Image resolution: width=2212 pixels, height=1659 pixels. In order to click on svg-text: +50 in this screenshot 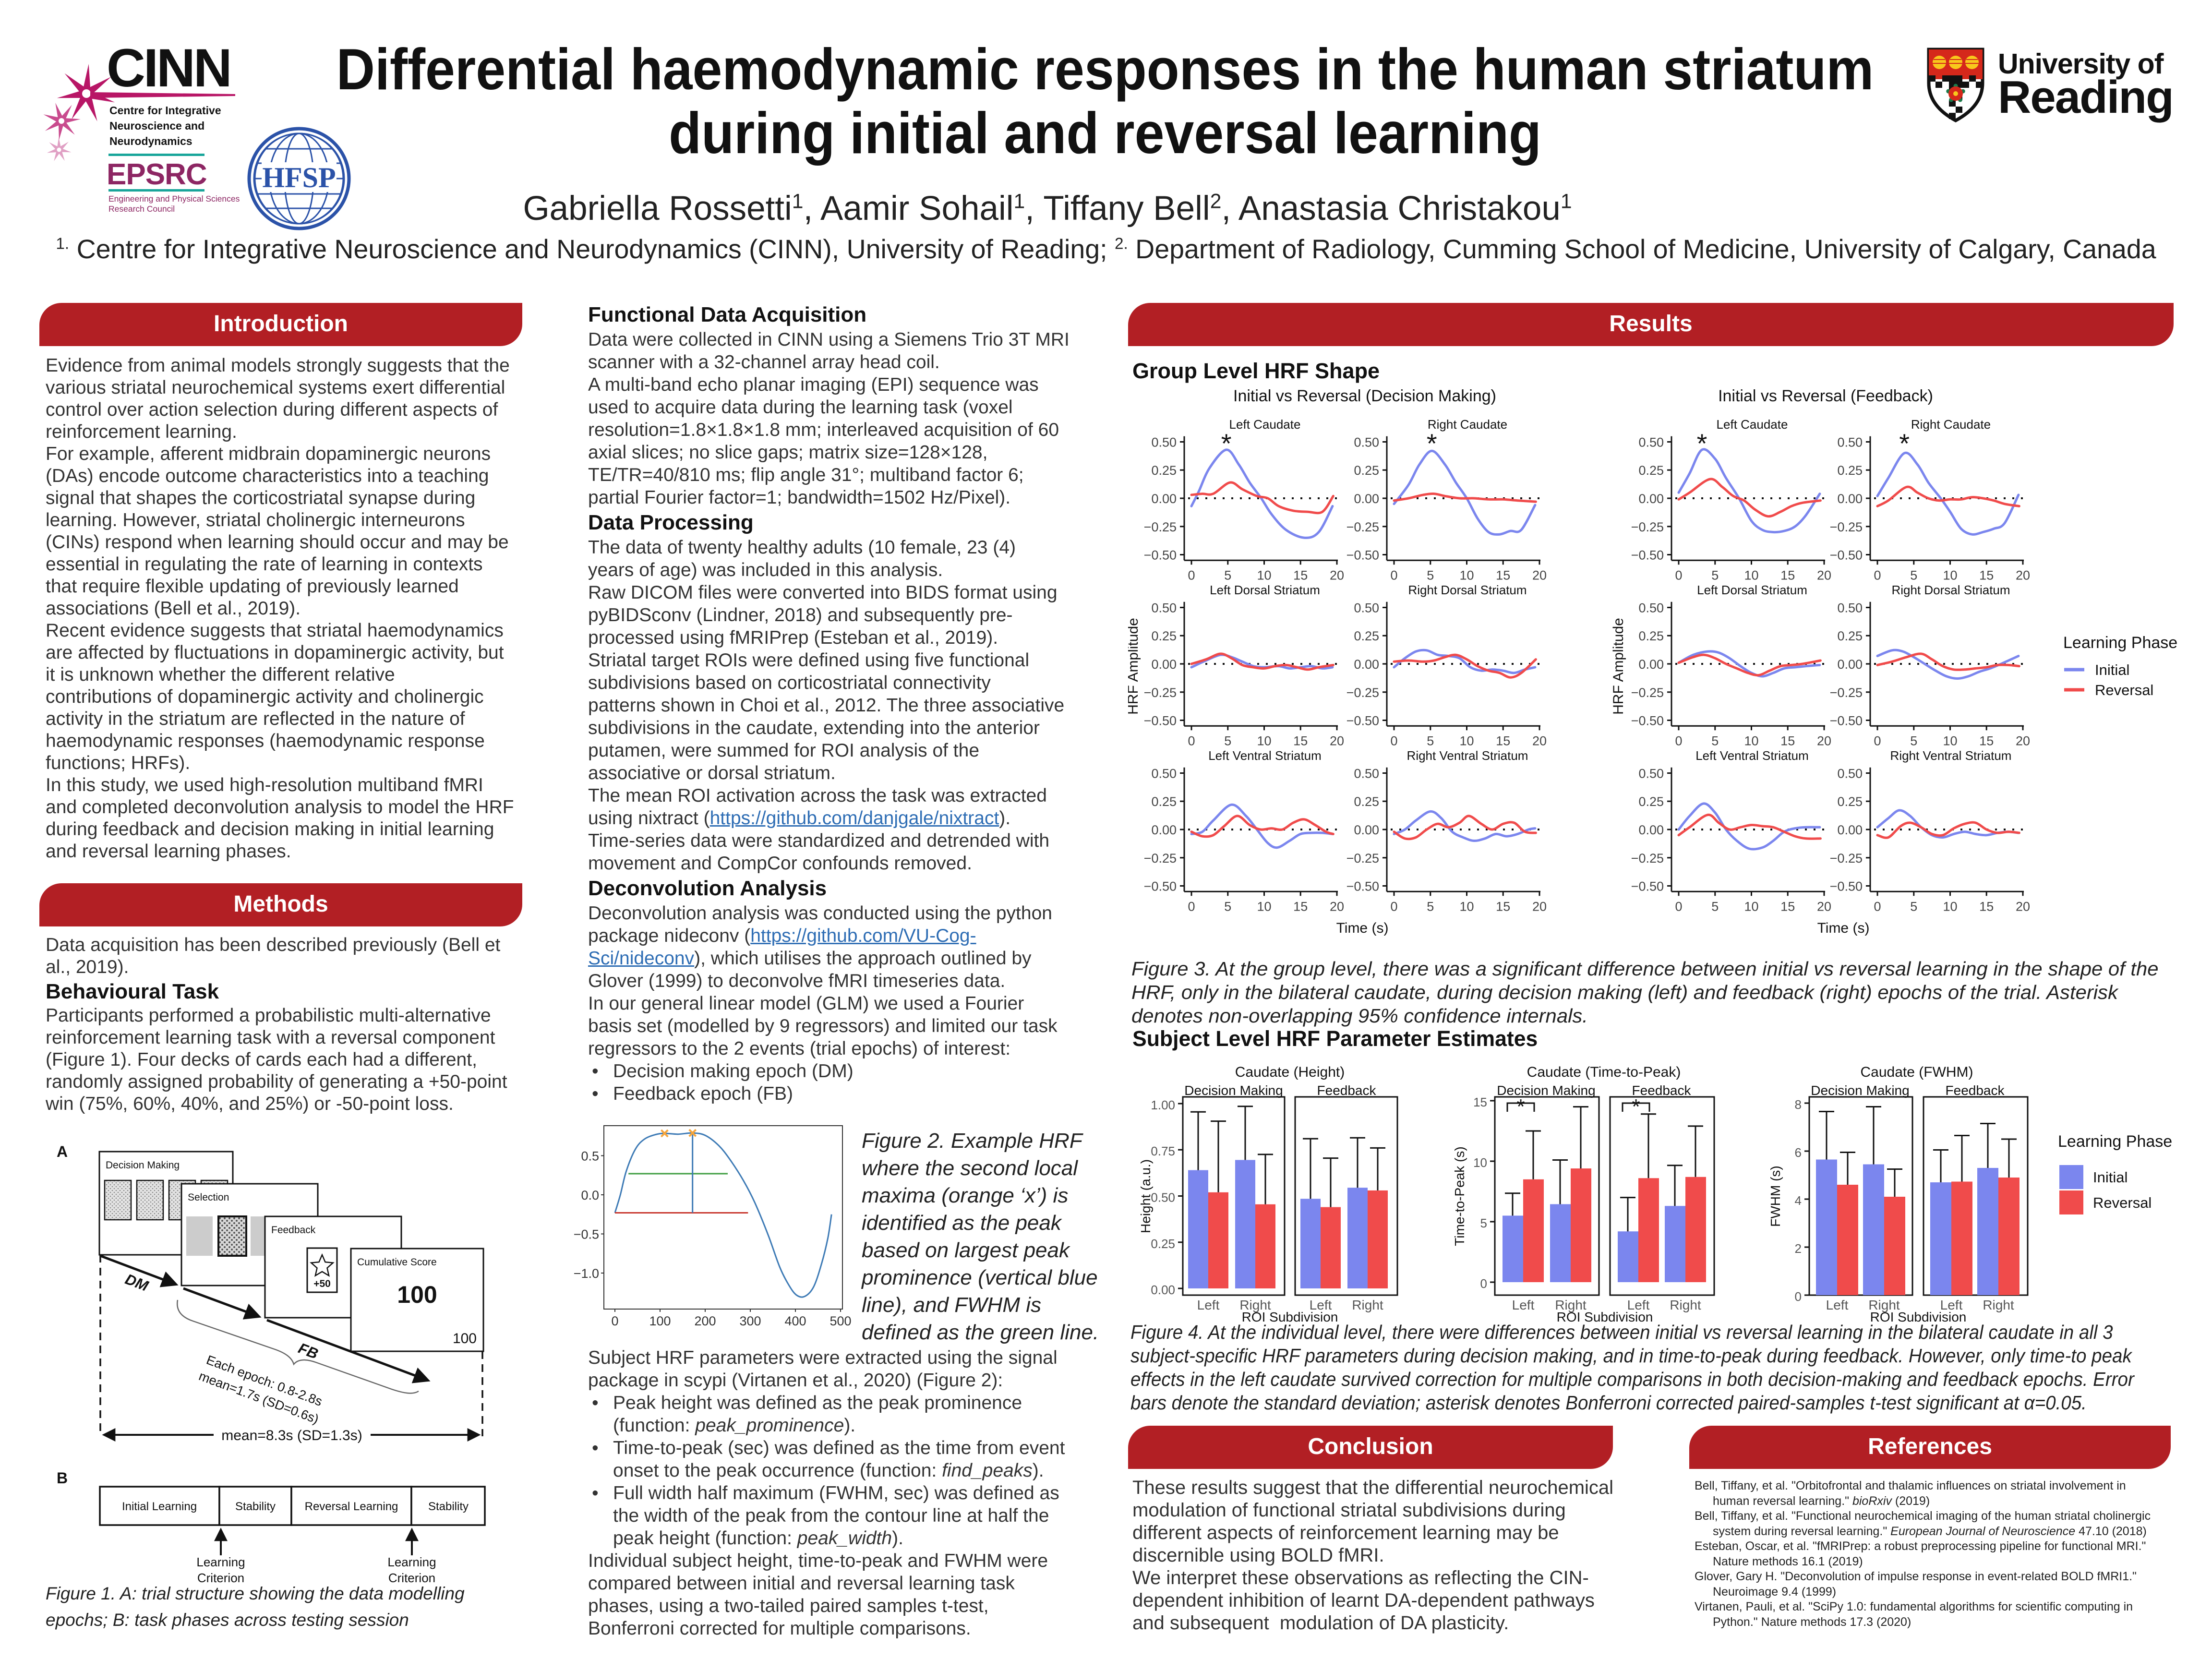, I will do `click(322, 1283)`.